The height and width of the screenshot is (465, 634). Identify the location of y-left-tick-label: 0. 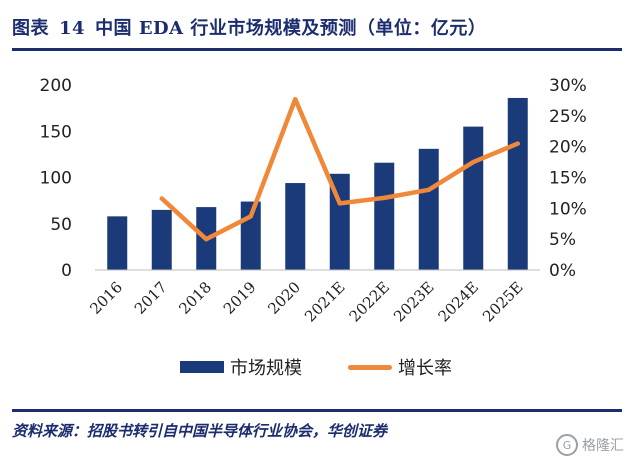
(66, 271).